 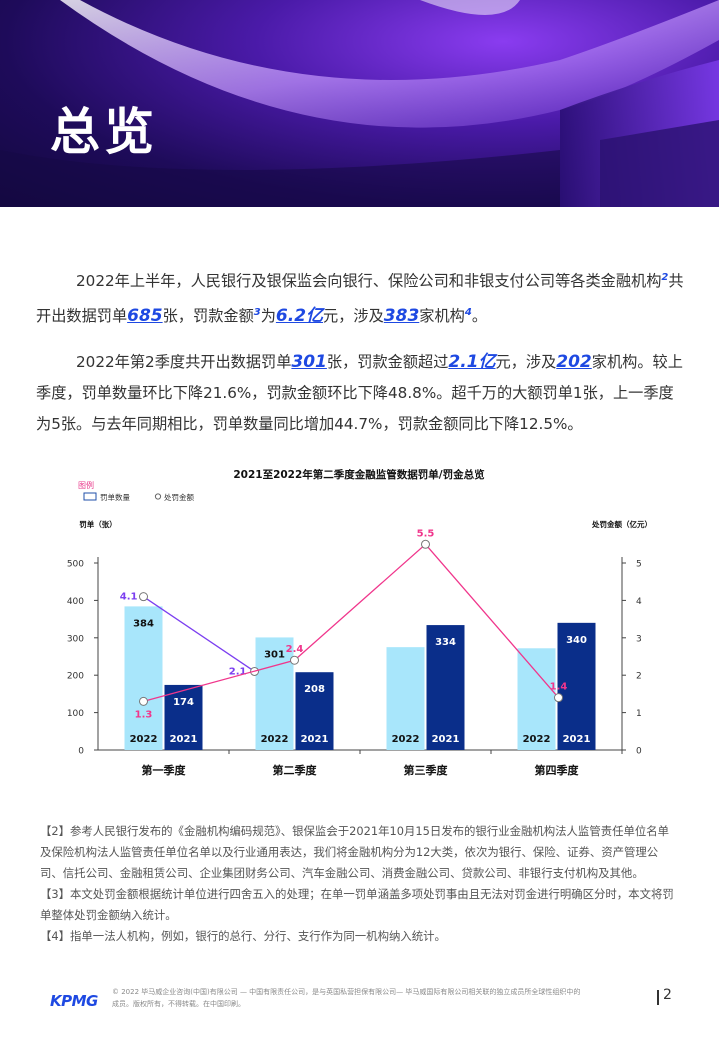 I want to click on kpmg-logo: KPMG, so click(x=74, y=1001).